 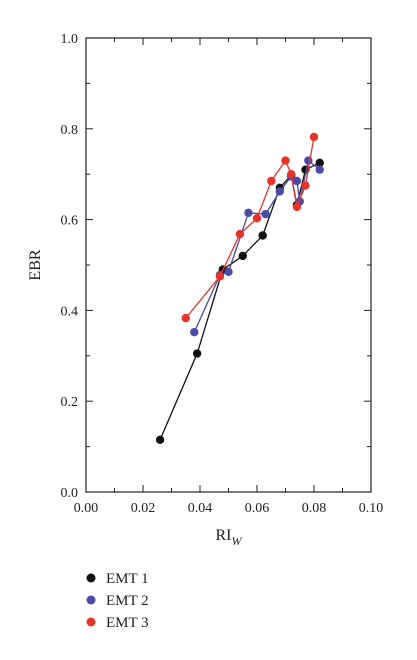 What do you see at coordinates (237, 541) in the screenshot?
I see `x-axis-title-subscript: W` at bounding box center [237, 541].